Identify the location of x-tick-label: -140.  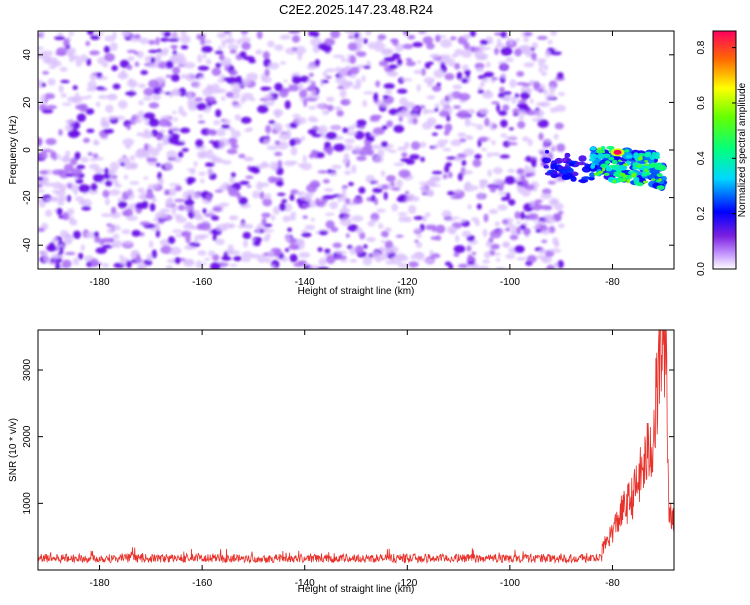
(305, 282).